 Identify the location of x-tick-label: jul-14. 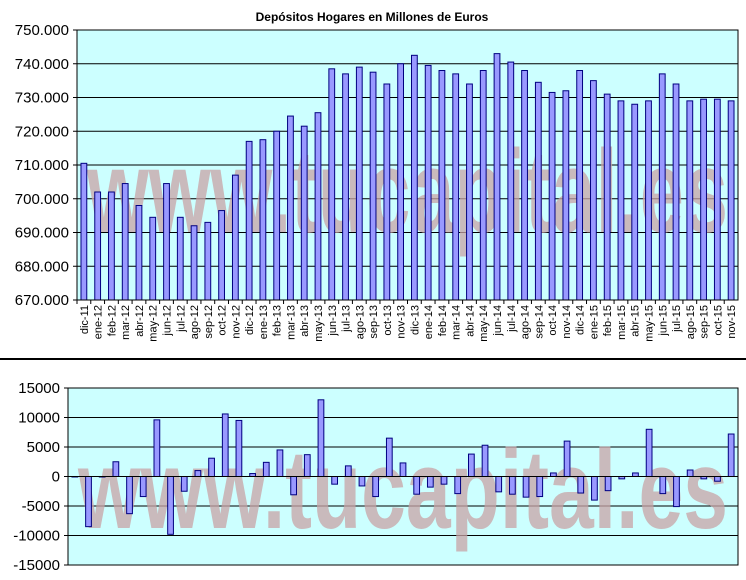
(512, 319).